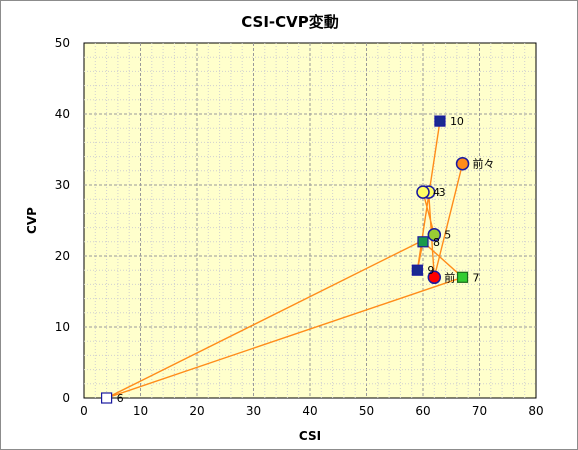 The width and height of the screenshot is (578, 450). What do you see at coordinates (366, 411) in the screenshot?
I see `x-tick-label: 50` at bounding box center [366, 411].